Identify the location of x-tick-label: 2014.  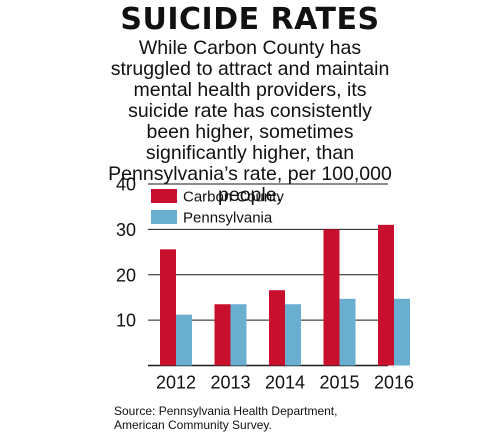
(285, 383).